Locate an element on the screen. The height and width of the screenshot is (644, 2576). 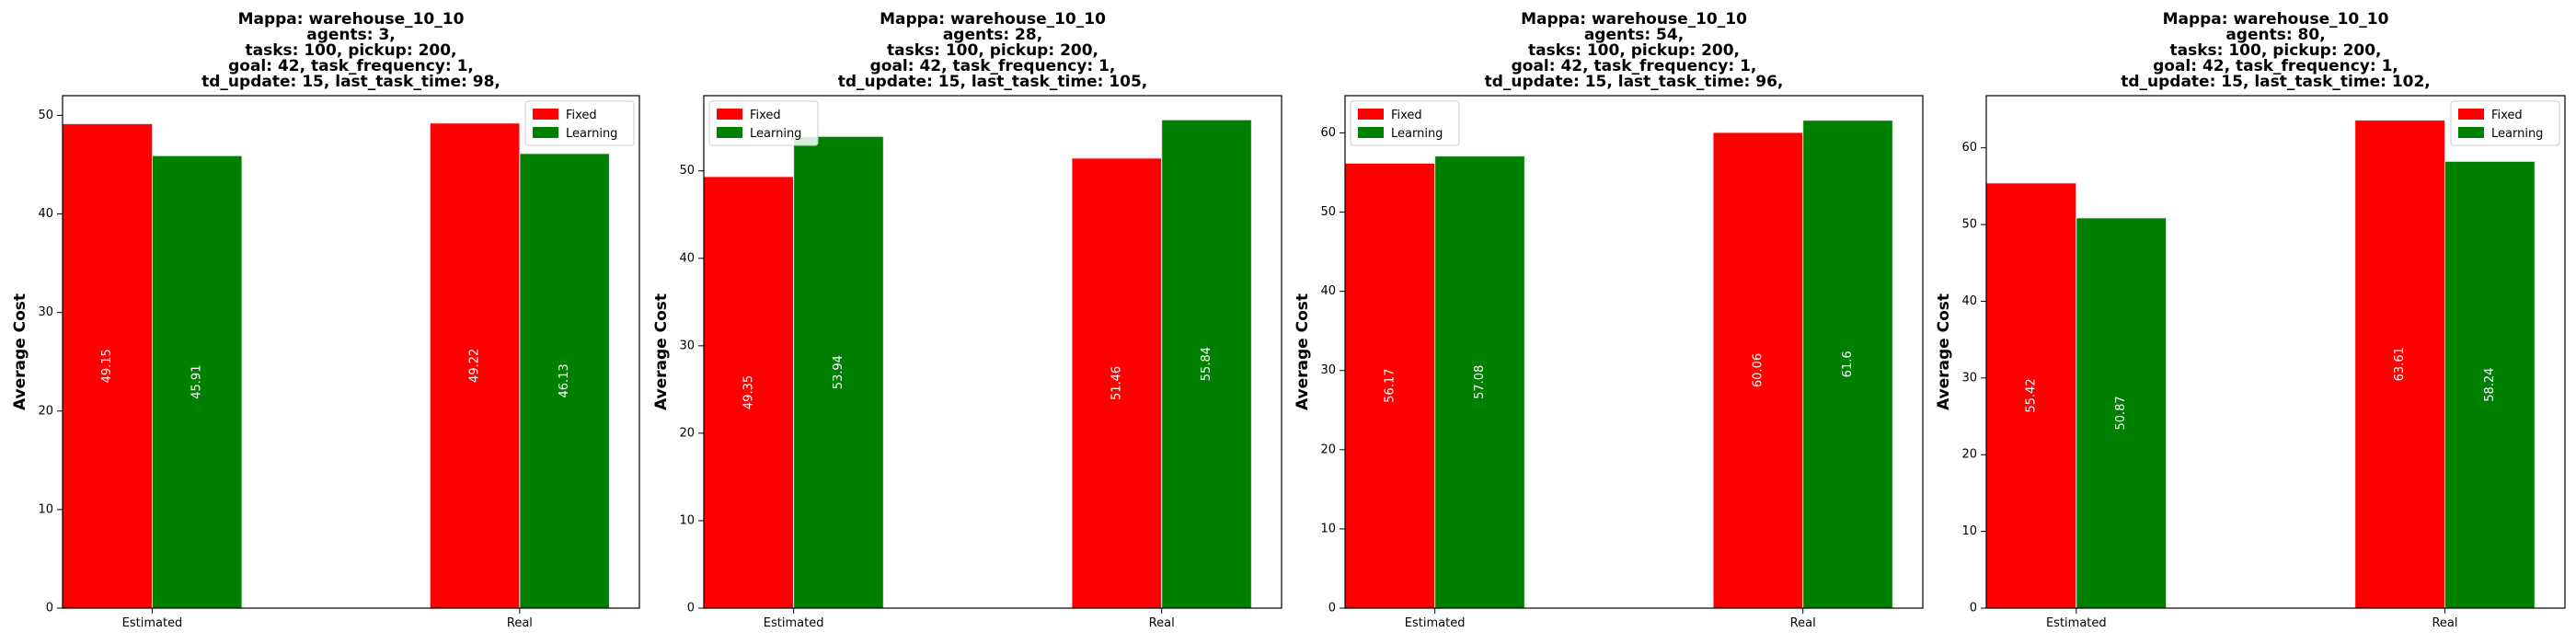
bar-value-label: 63.61 is located at coordinates (2400, 364).